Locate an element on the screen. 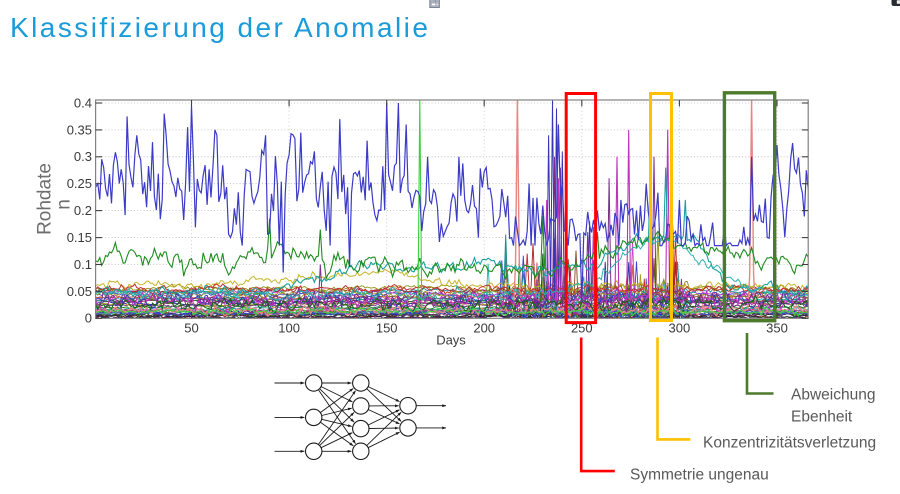 This screenshot has width=900, height=494. svg-text: 0 is located at coordinates (88, 318).